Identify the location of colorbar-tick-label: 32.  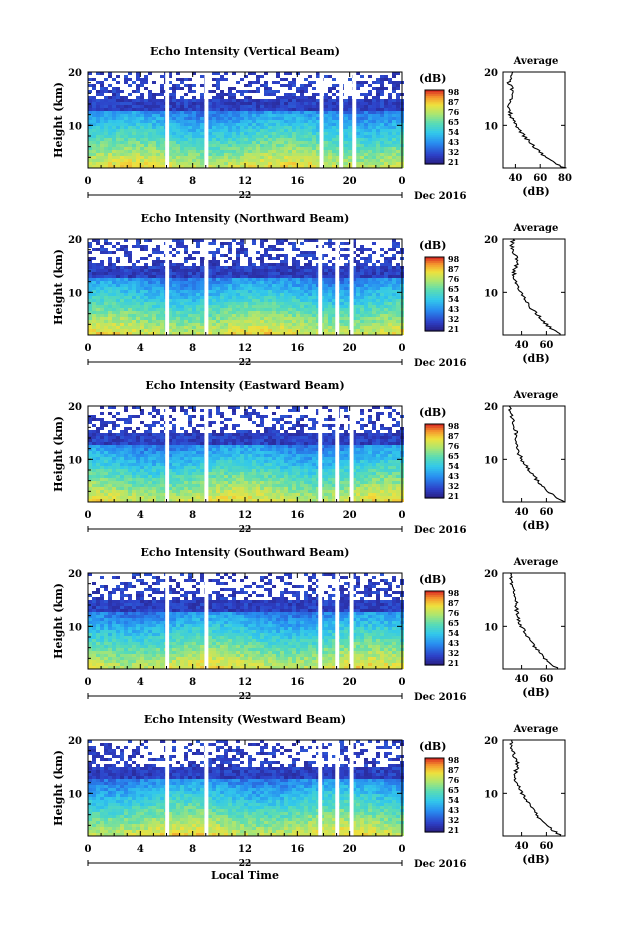
(453, 152).